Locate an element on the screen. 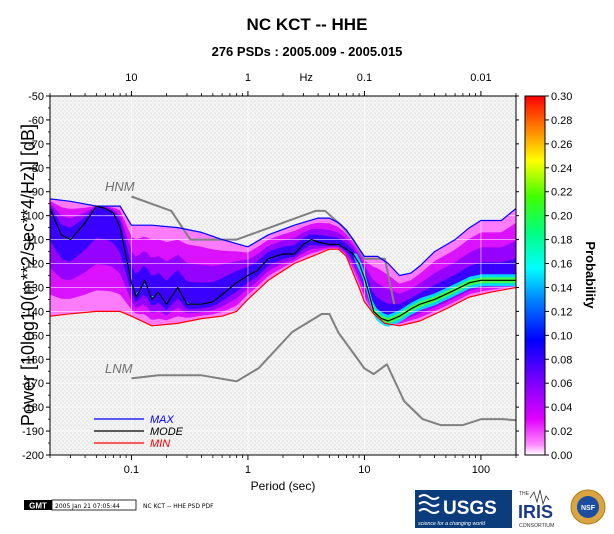 The height and width of the screenshot is (534, 614). colorbar-tick-label: 0.02 is located at coordinates (561, 432).